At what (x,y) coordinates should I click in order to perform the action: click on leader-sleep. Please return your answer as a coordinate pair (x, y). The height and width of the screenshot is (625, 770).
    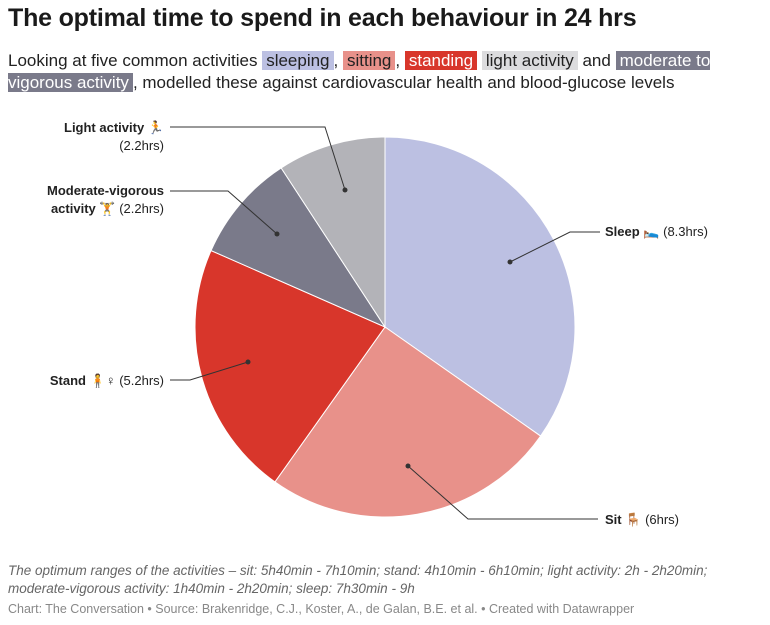
    Looking at the image, I should click on (554, 247).